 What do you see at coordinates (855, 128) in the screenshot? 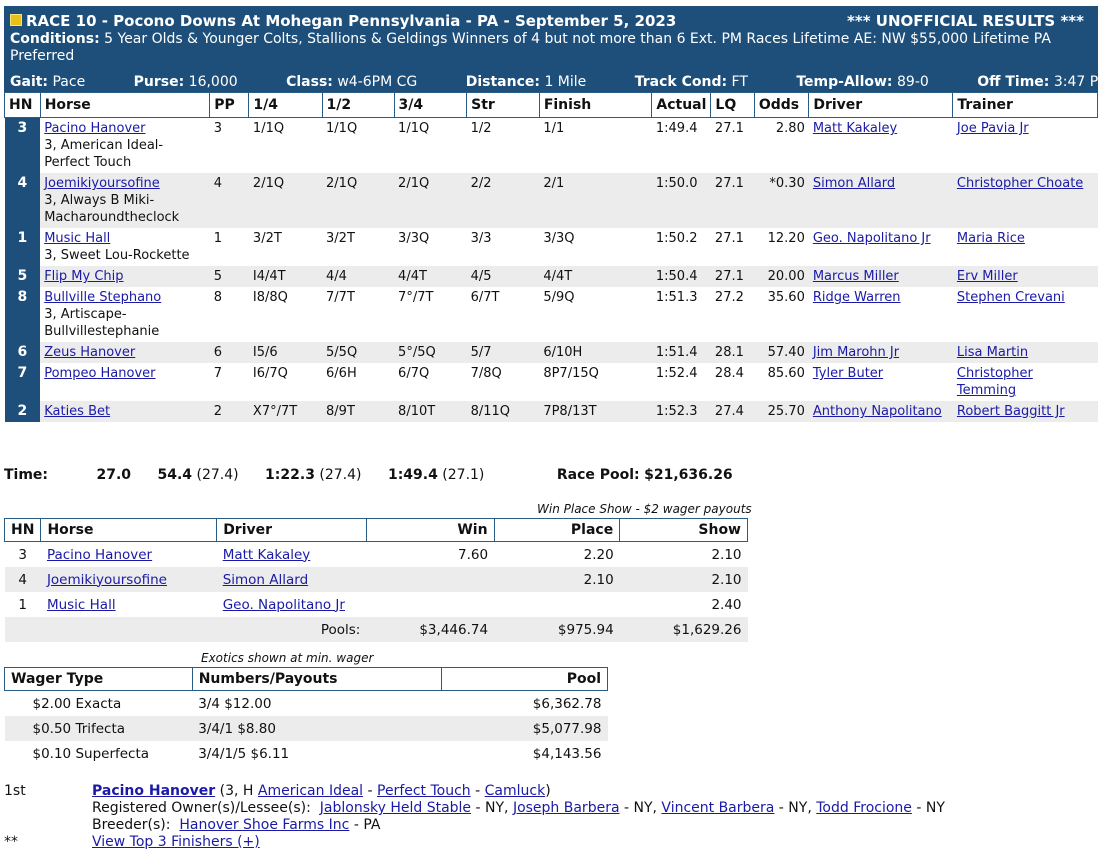
I see `driver-link: Matt Kakaley` at bounding box center [855, 128].